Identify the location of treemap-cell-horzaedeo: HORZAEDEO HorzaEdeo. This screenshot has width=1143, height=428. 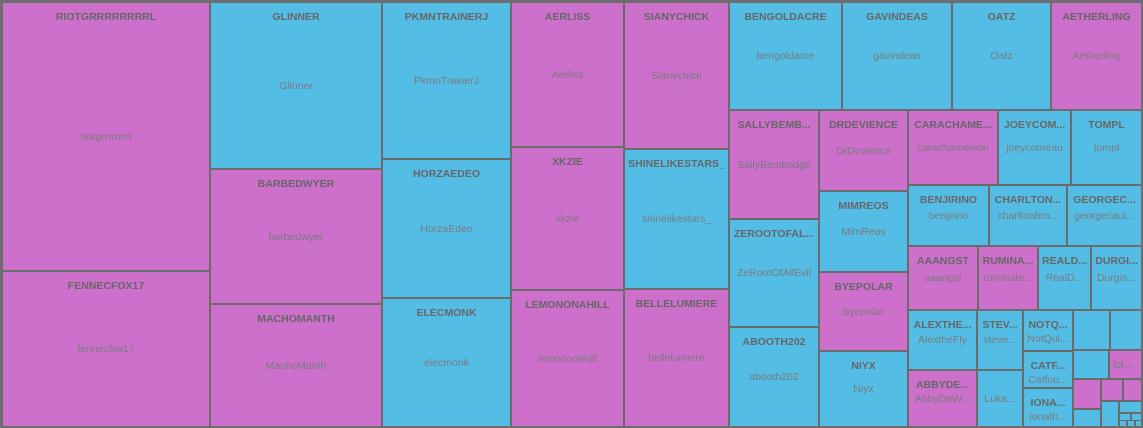
(446, 228).